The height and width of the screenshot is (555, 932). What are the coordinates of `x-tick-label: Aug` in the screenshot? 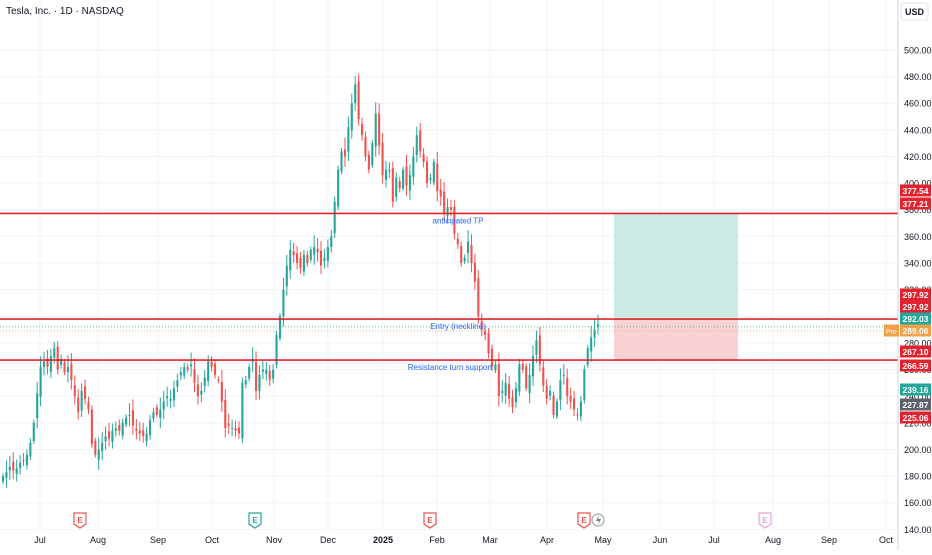 It's located at (98, 540).